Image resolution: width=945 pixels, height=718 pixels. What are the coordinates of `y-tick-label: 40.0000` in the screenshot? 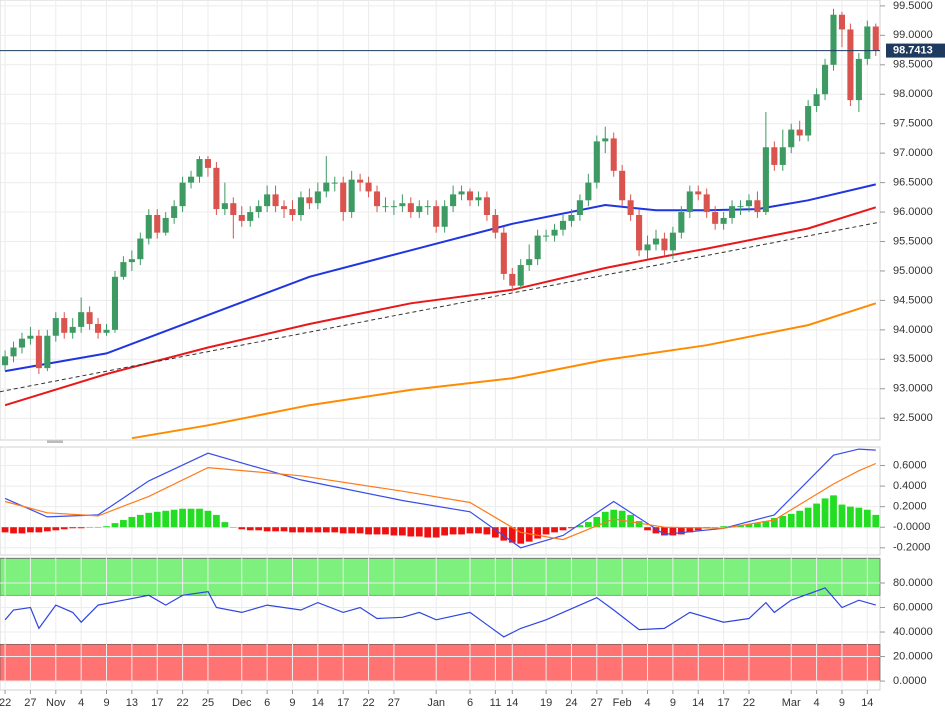 It's located at (913, 632).